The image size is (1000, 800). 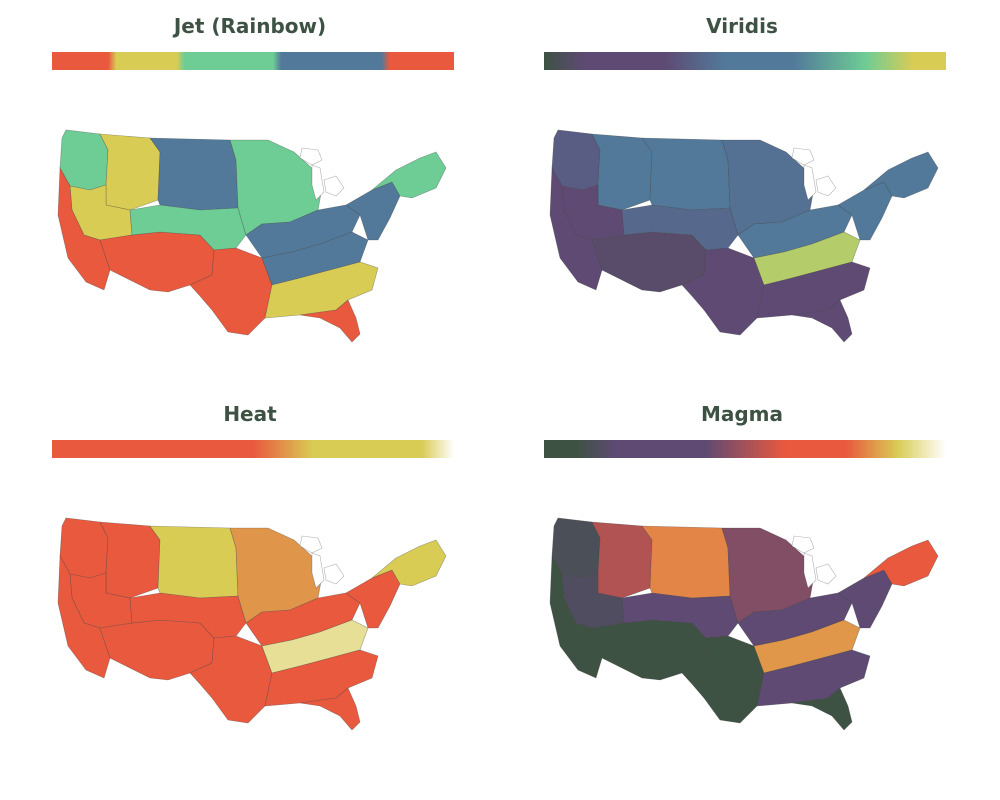 What do you see at coordinates (250, 26) in the screenshot?
I see `panel-title-jet: Jet (Rainbow)` at bounding box center [250, 26].